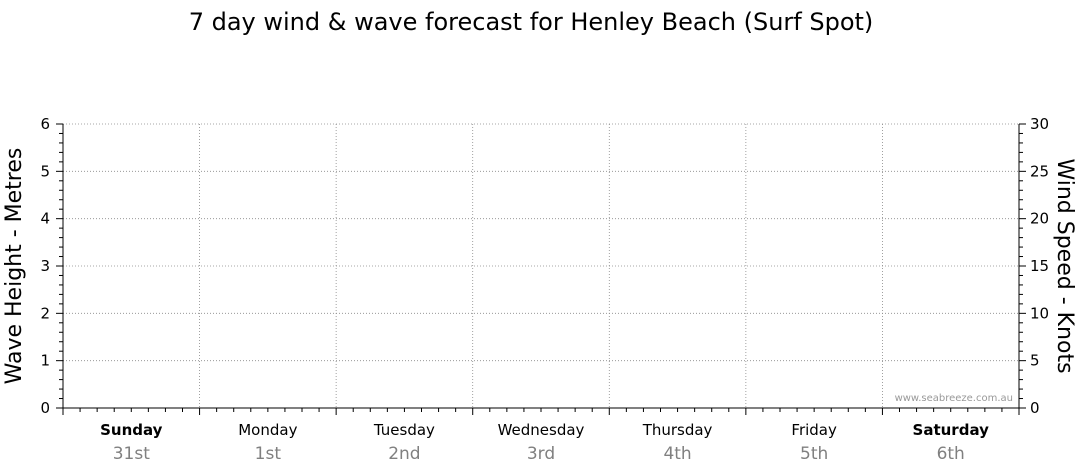 The image size is (1080, 475). What do you see at coordinates (45, 171) in the screenshot?
I see `left-tick-label: 5` at bounding box center [45, 171].